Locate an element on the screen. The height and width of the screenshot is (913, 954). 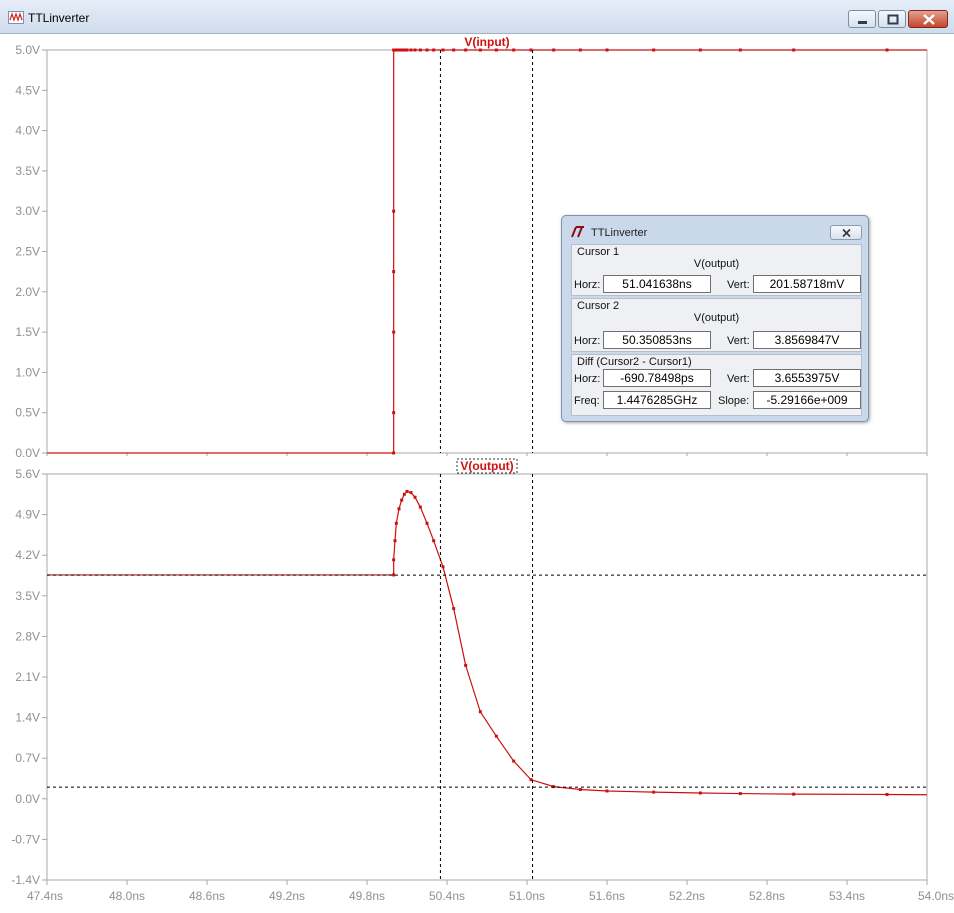
cursor2-vert-field: 3.8569847V is located at coordinates (807, 340).